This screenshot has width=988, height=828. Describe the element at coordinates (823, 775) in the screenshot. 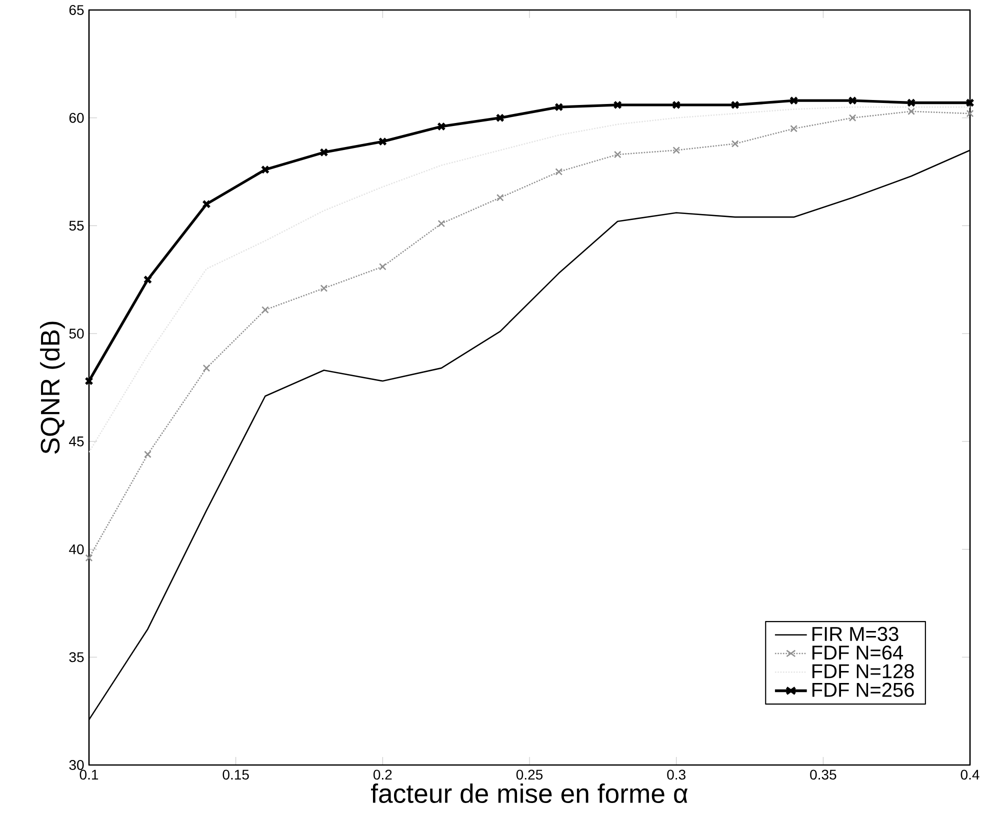

I see `x-tick-label: 0.35` at that location.